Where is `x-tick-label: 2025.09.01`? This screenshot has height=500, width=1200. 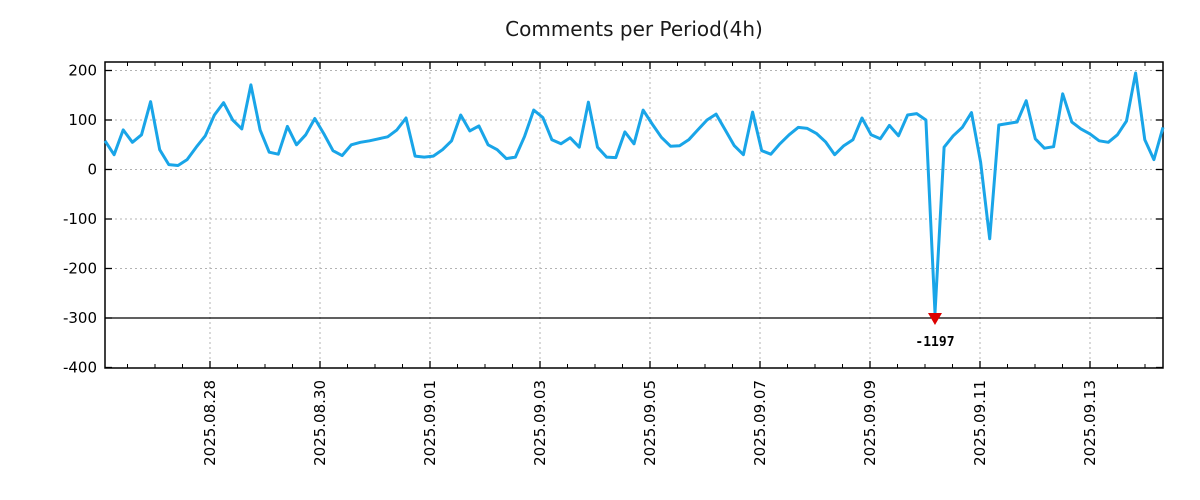
x-tick-label: 2025.09.01 is located at coordinates (430, 423).